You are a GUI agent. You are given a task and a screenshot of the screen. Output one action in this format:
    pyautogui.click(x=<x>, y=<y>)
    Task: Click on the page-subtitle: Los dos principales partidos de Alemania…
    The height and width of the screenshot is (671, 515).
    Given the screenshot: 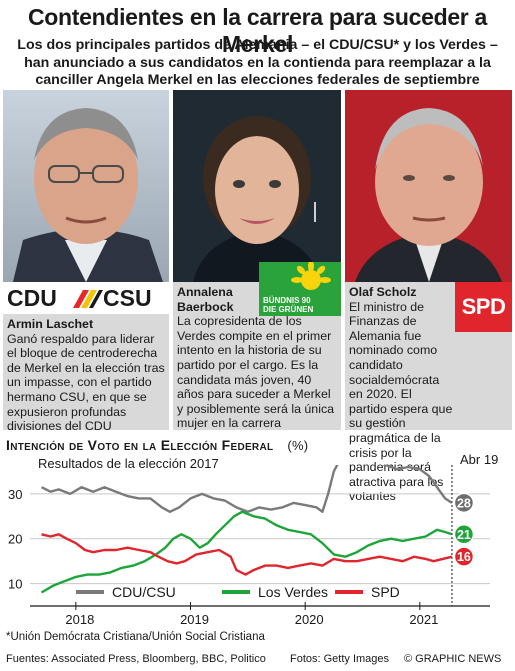 What is the action you would take?
    pyautogui.click(x=257, y=62)
    